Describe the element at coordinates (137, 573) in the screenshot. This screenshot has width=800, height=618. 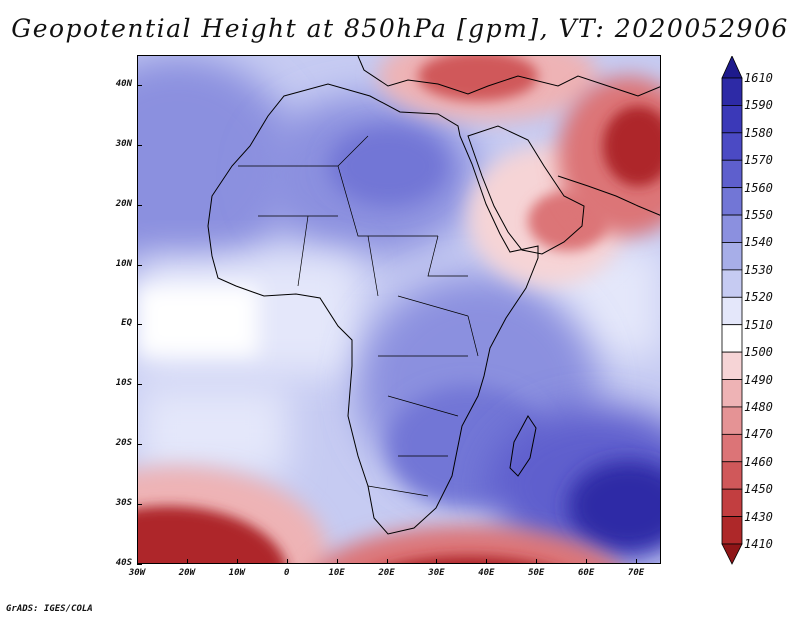
I see `lon-label: 30W` at that location.